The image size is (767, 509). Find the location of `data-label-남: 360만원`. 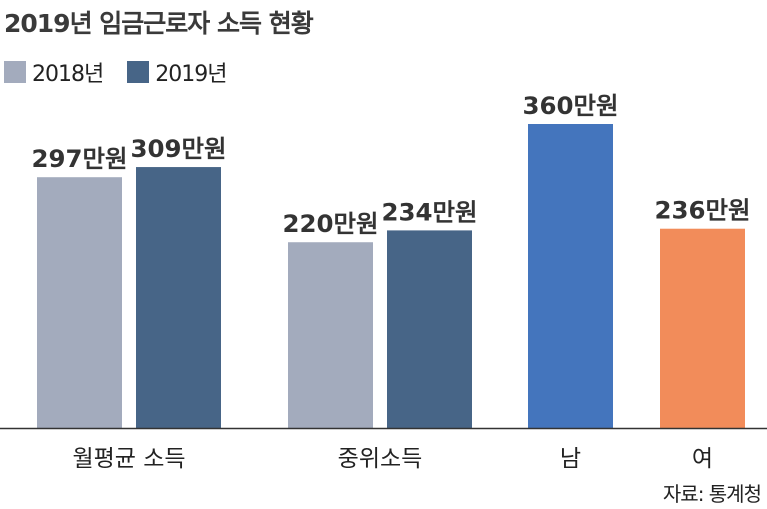

data-label-남: 360만원 is located at coordinates (571, 106).